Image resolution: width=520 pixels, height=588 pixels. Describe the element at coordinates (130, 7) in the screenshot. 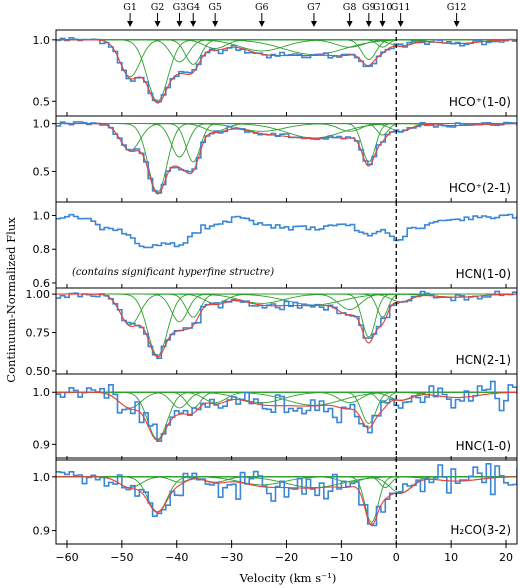

I see `component-label-g1: G1` at that location.